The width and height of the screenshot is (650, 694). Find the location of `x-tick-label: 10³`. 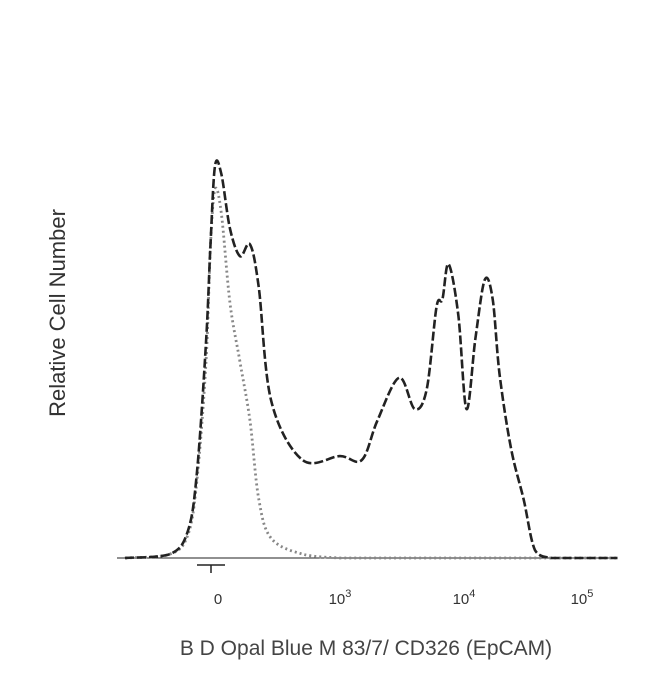

x-tick-label: 10³ is located at coordinates (340, 598).